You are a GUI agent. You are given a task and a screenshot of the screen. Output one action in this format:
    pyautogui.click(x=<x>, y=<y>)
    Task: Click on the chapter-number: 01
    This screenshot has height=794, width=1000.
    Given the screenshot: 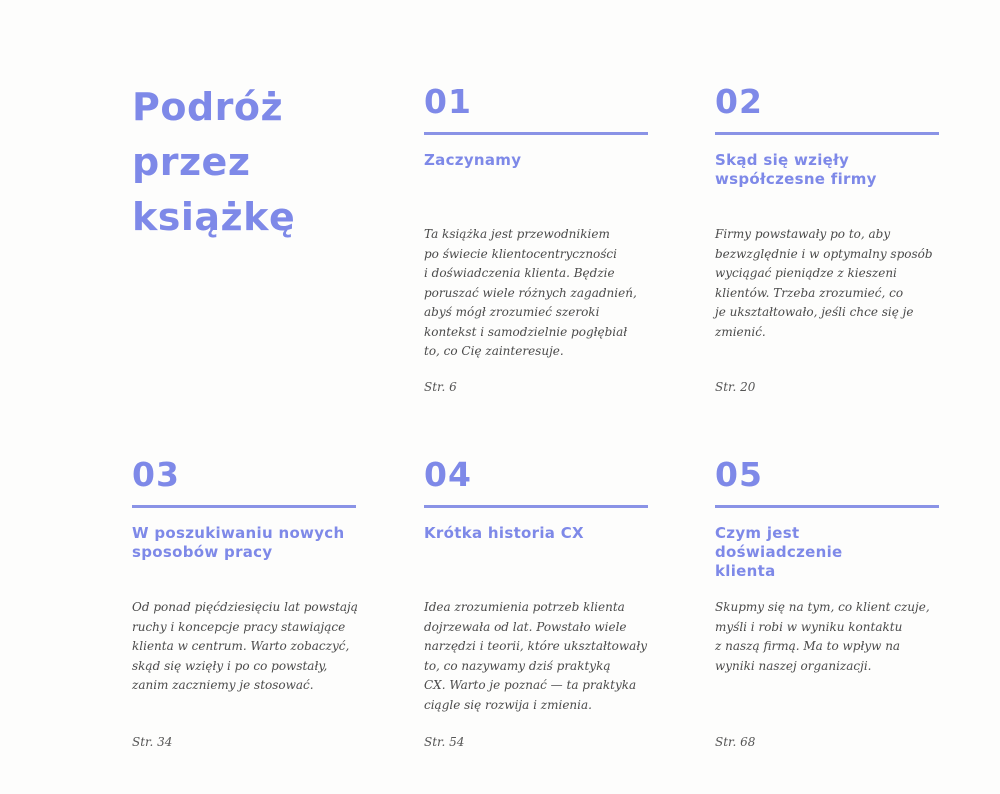 What is the action you would take?
    pyautogui.click(x=448, y=101)
    